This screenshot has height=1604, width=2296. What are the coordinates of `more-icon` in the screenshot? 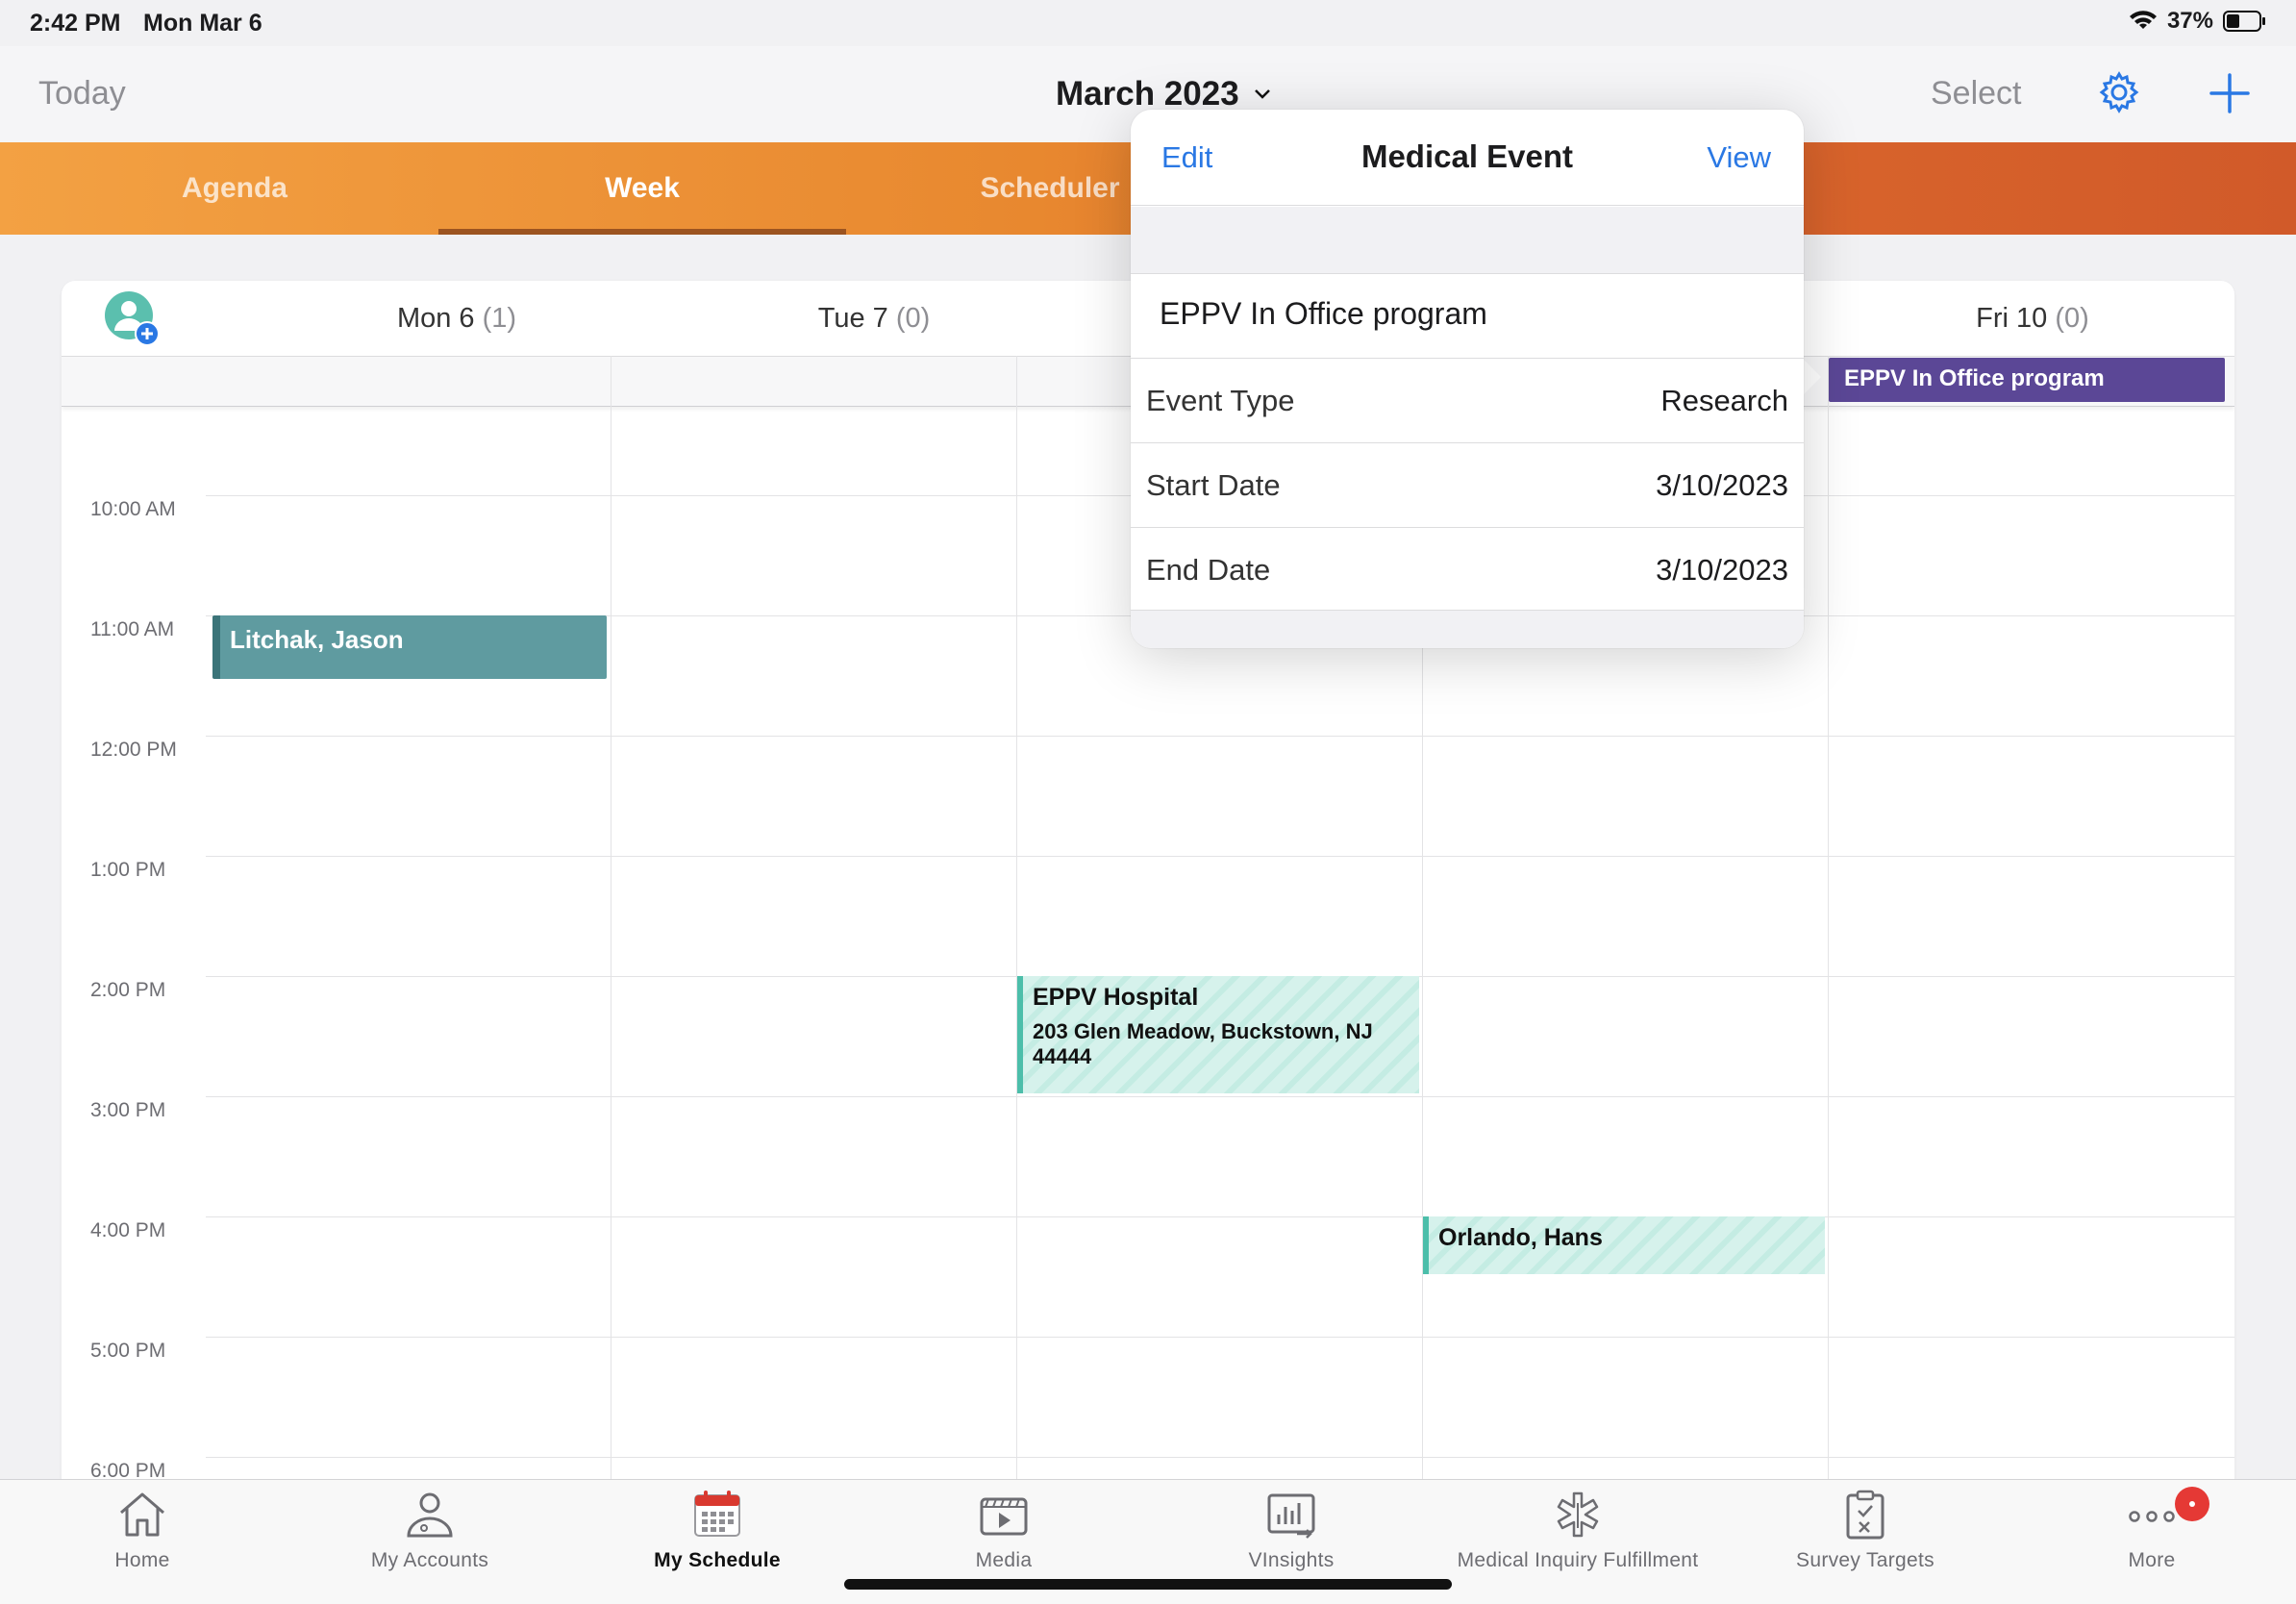 It's located at (2152, 1516).